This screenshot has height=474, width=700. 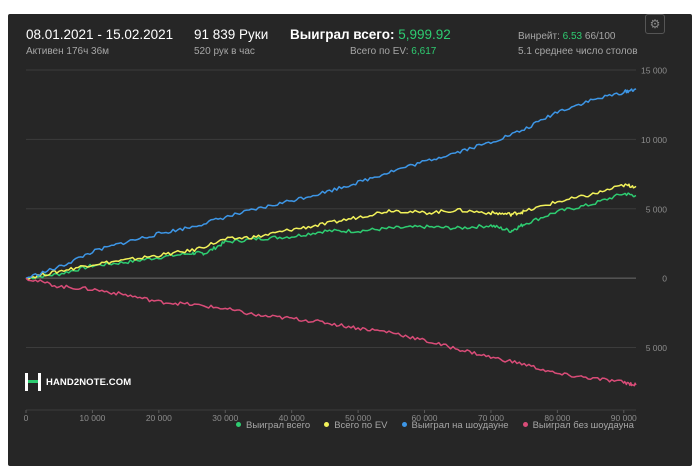 I want to click on legend-dot-won-total, so click(x=238, y=424).